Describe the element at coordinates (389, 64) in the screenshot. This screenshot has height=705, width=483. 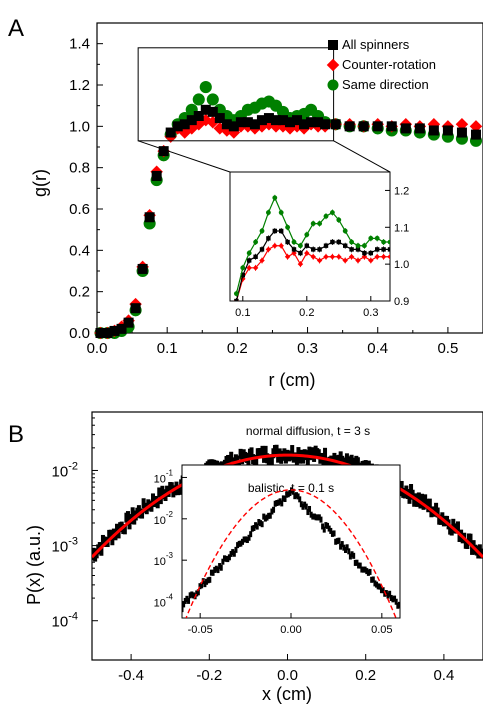
I see `legend-label: Counter-rotation` at that location.